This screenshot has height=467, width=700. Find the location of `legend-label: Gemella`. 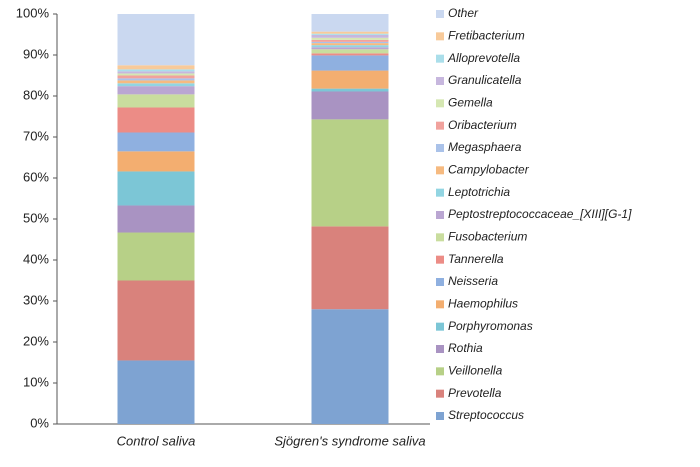

legend-label: Gemella is located at coordinates (470, 103).